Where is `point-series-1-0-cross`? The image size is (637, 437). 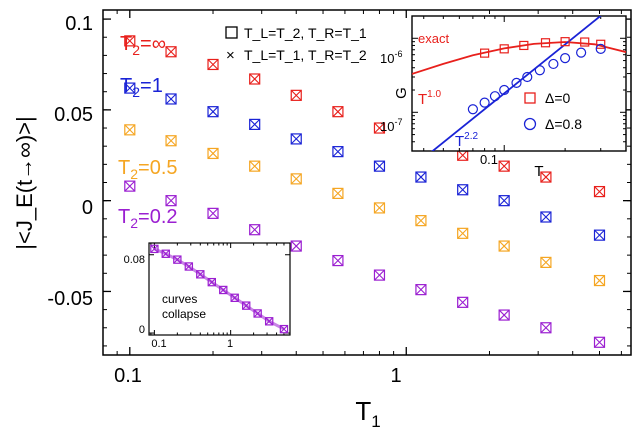
point-series-1-0-cross is located at coordinates (130, 88).